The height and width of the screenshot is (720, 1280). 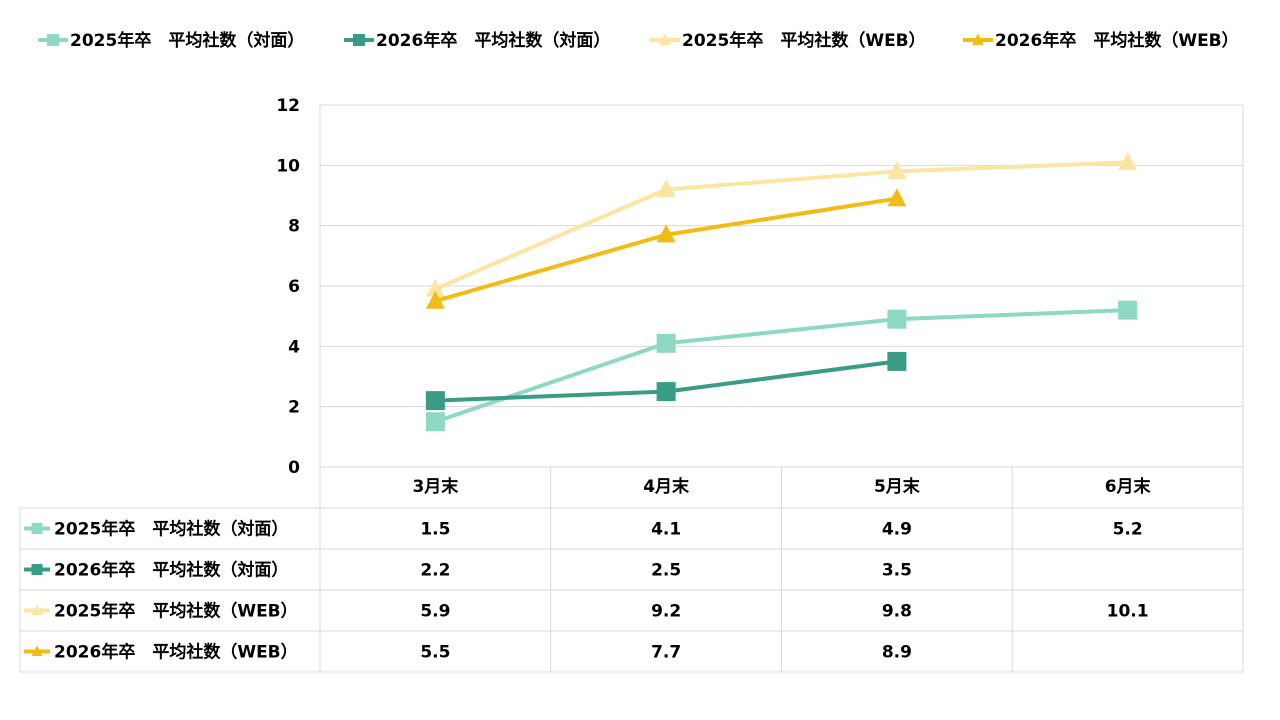 What do you see at coordinates (294, 347) in the screenshot?
I see `y-tick-label: 4` at bounding box center [294, 347].